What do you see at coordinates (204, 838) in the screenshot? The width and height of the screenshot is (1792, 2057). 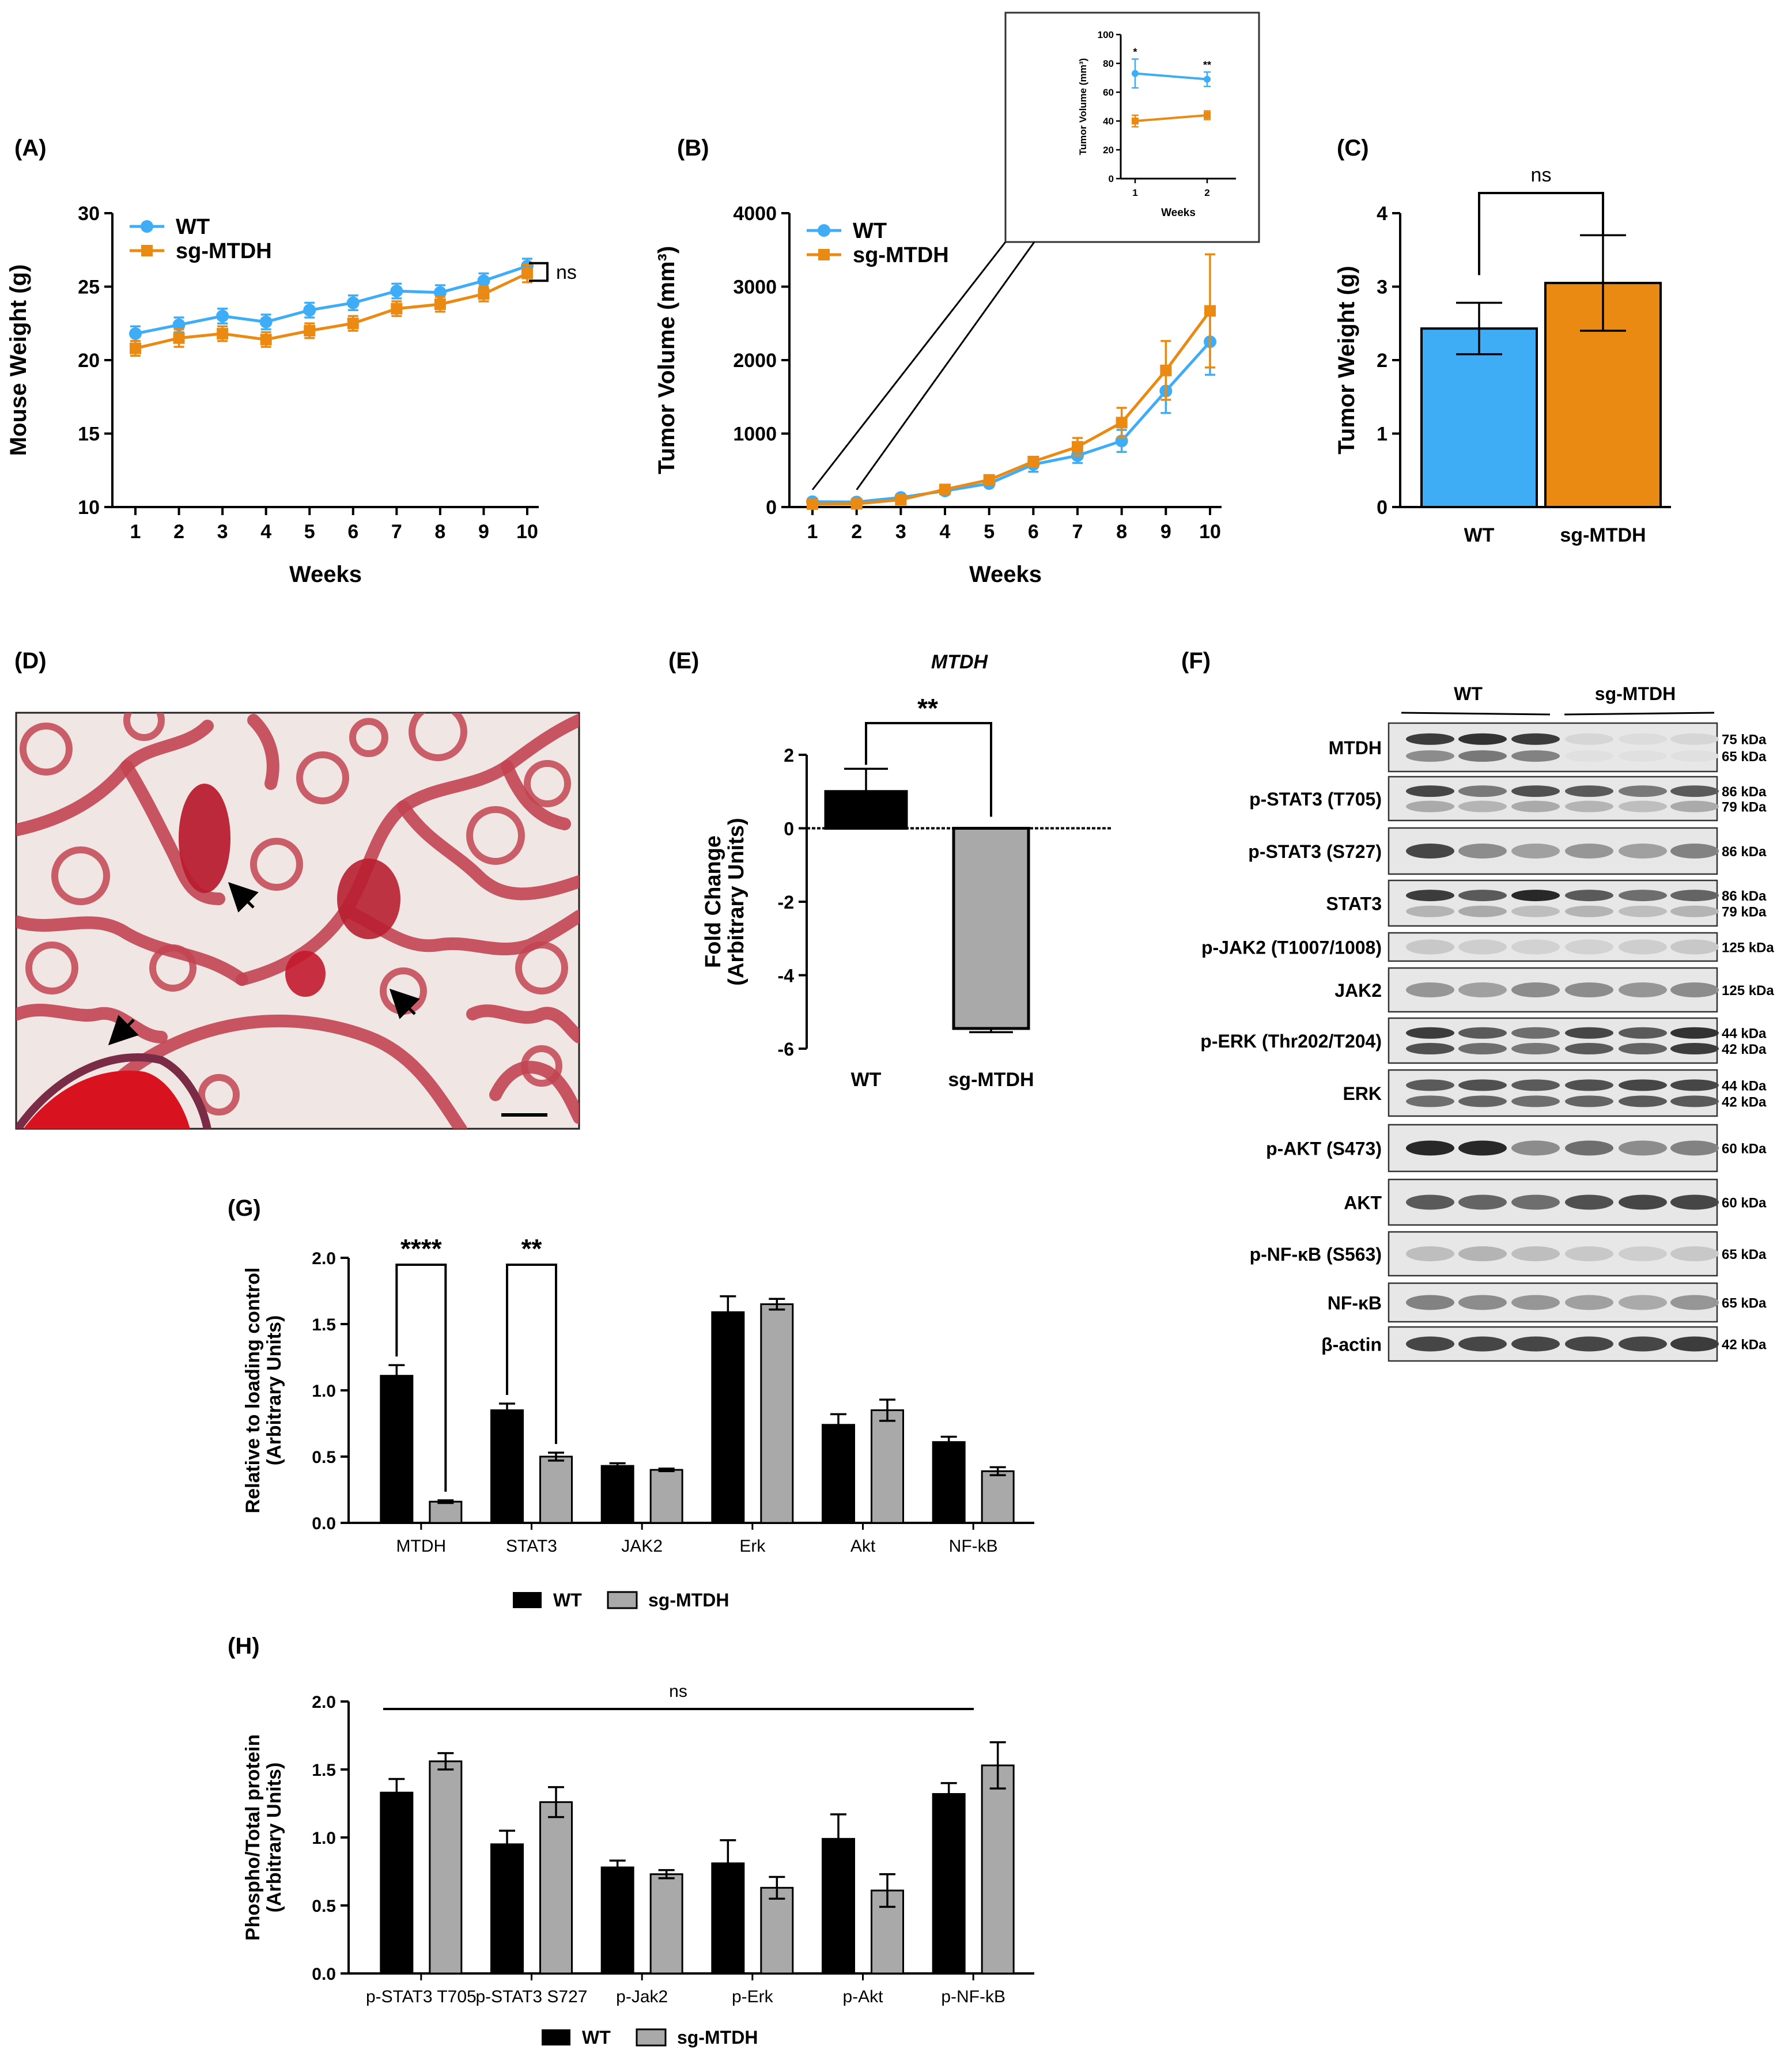 I see `metastatic-nodule` at bounding box center [204, 838].